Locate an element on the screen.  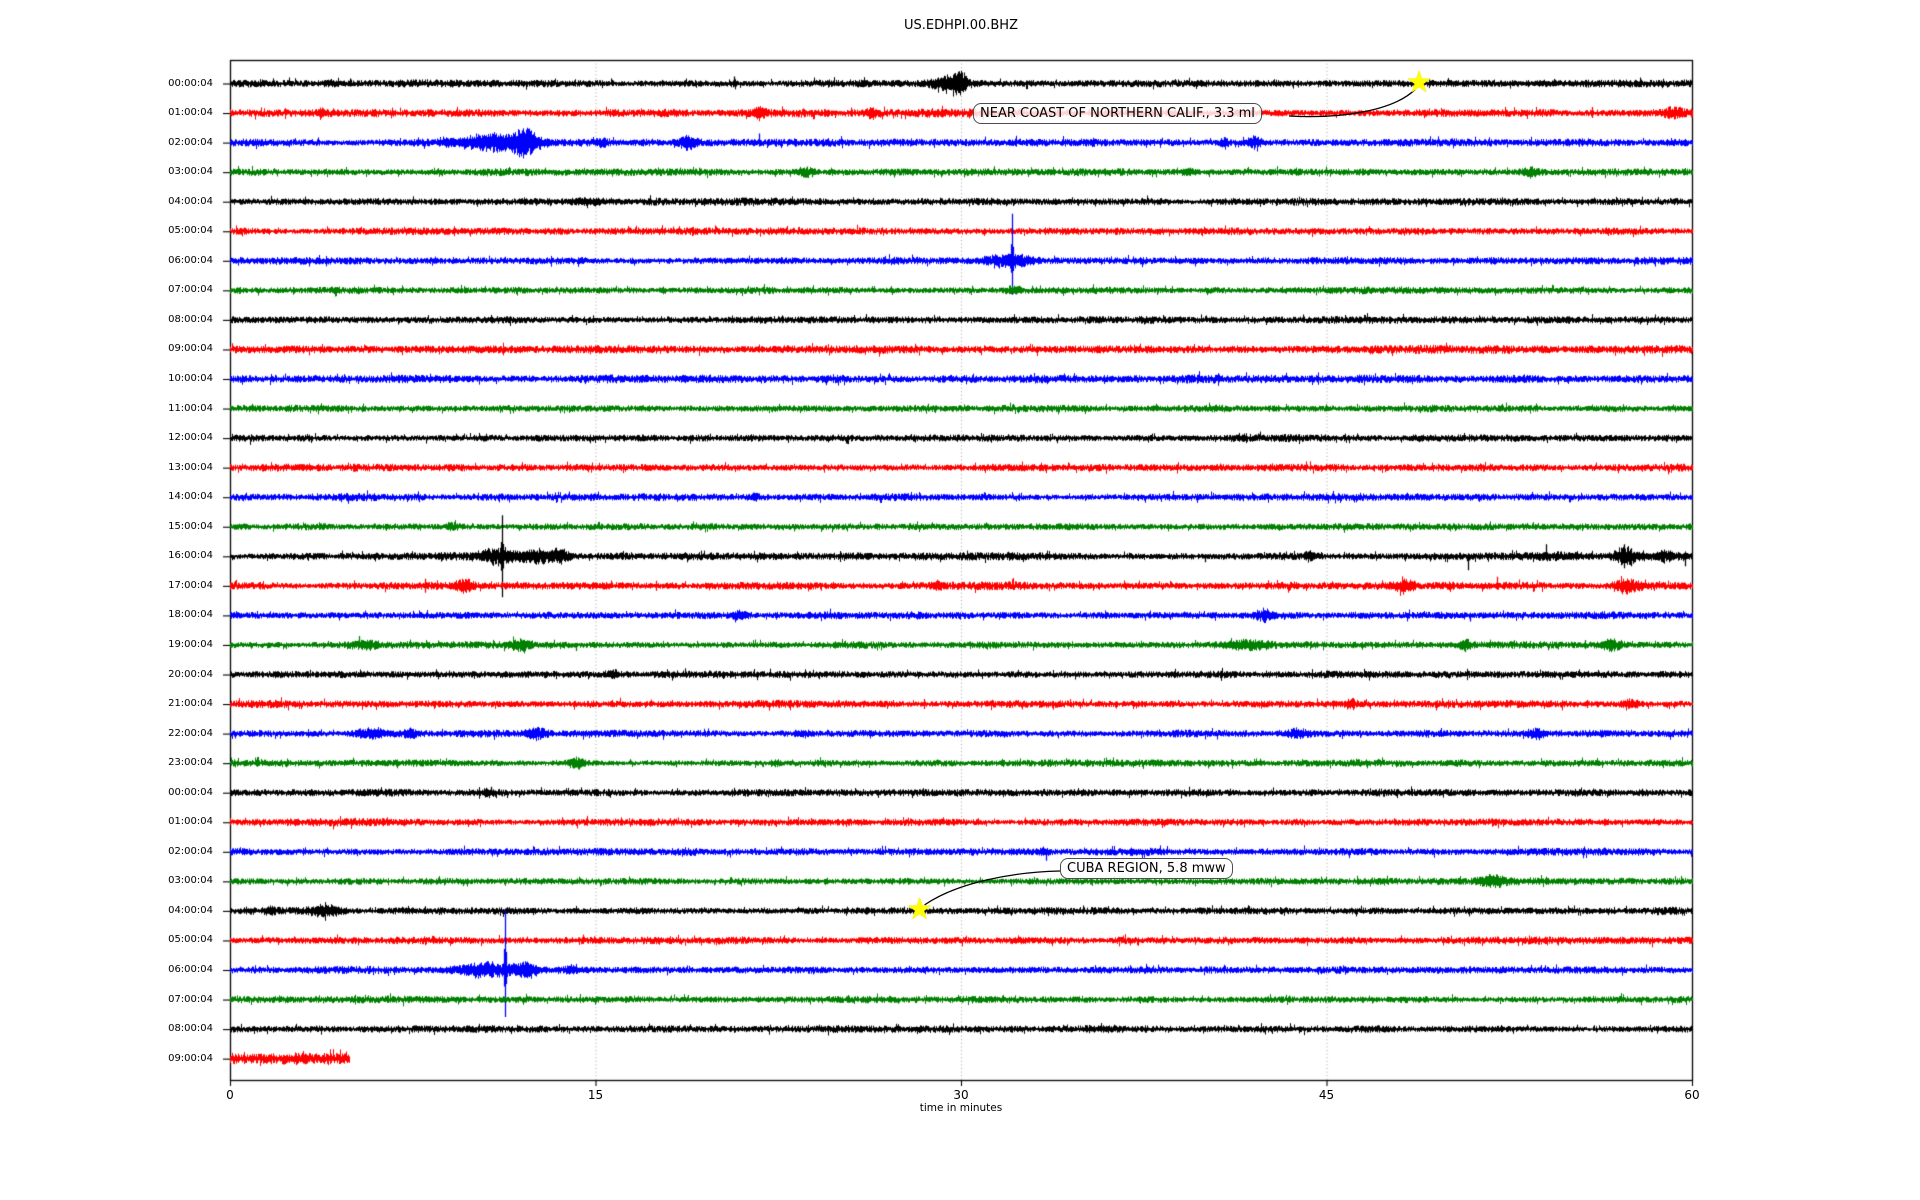
y-tick-label: 11:00:04 is located at coordinates (190, 408).